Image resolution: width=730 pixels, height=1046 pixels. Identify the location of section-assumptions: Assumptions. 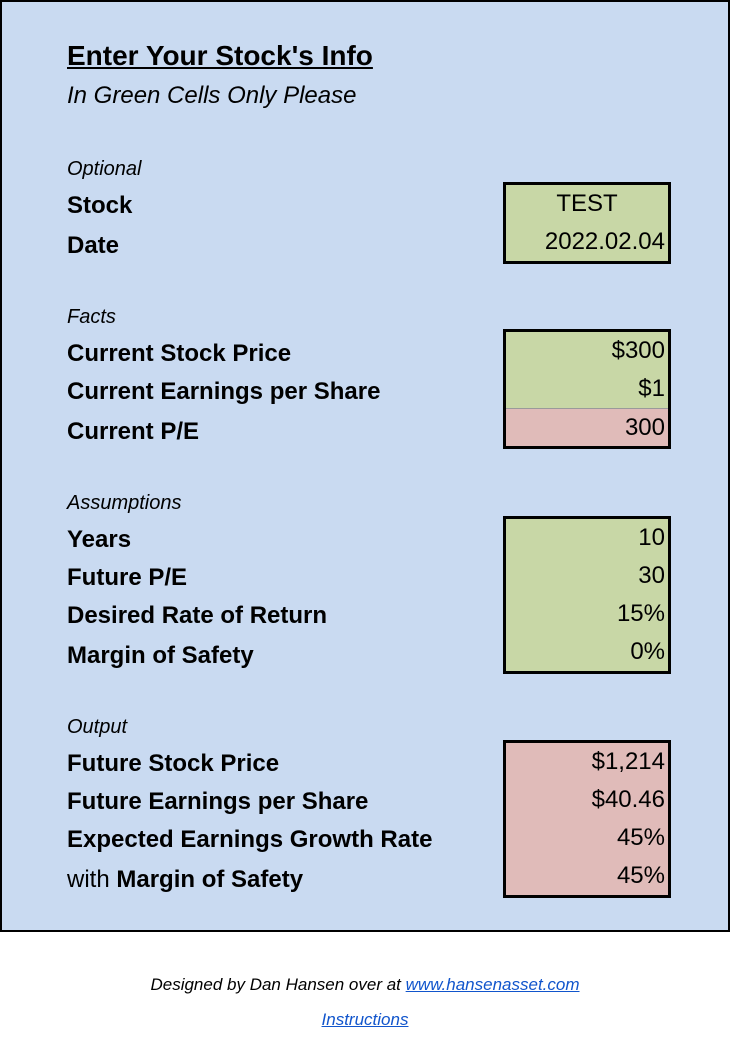
(124, 503).